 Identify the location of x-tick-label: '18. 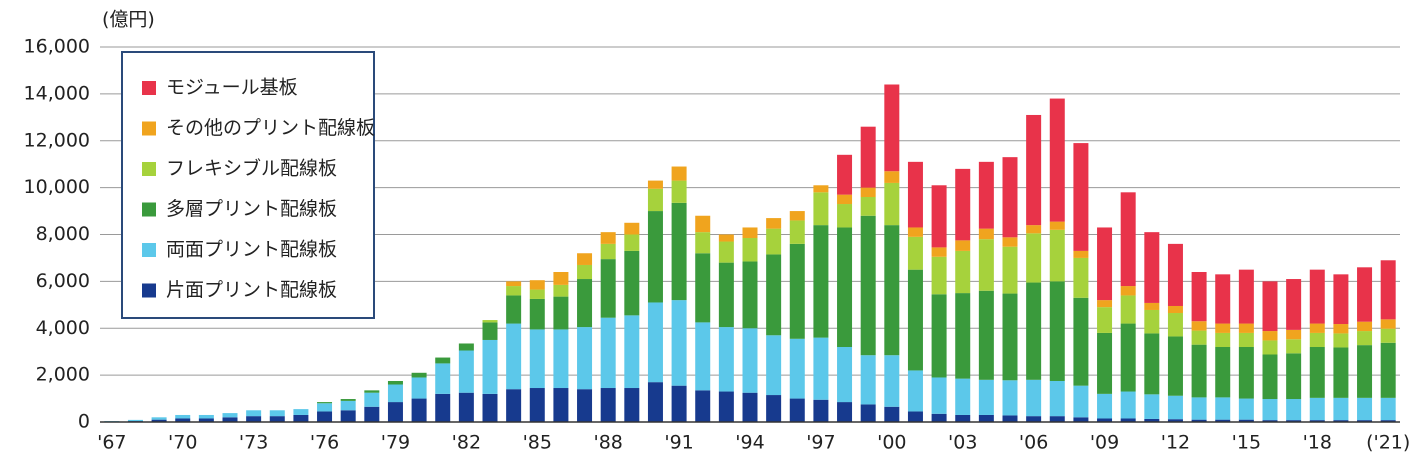
(1317, 443).